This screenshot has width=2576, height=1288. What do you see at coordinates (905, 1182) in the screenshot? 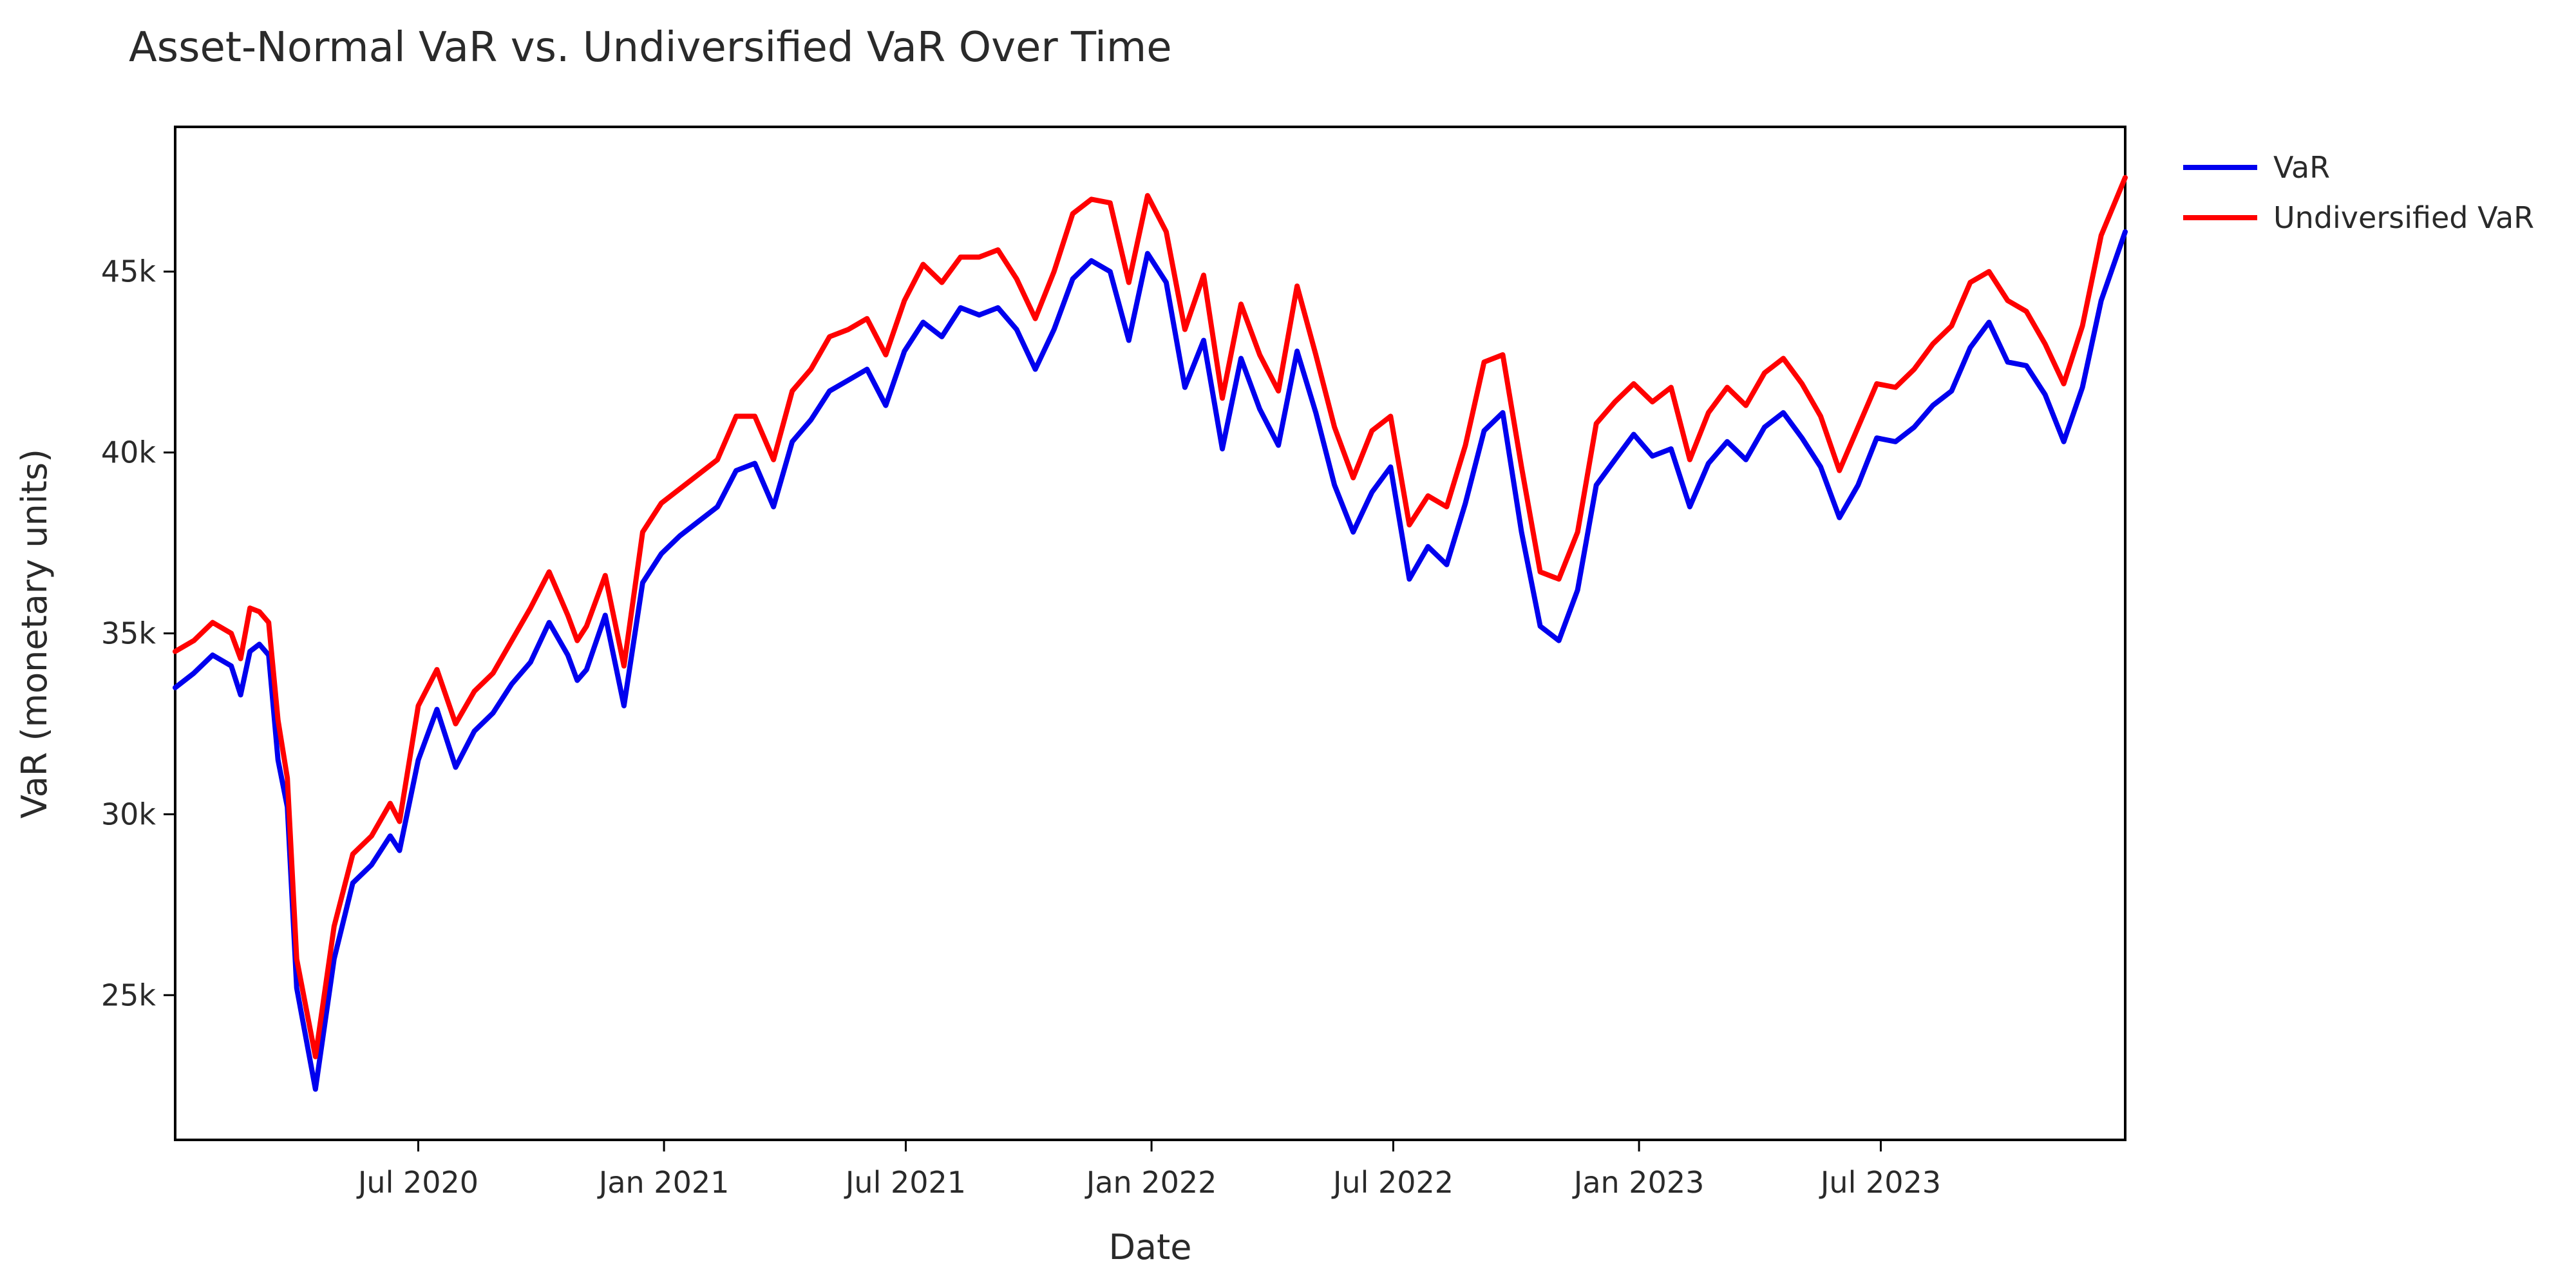
I see `x-tick-label: Jul 2021` at bounding box center [905, 1182].